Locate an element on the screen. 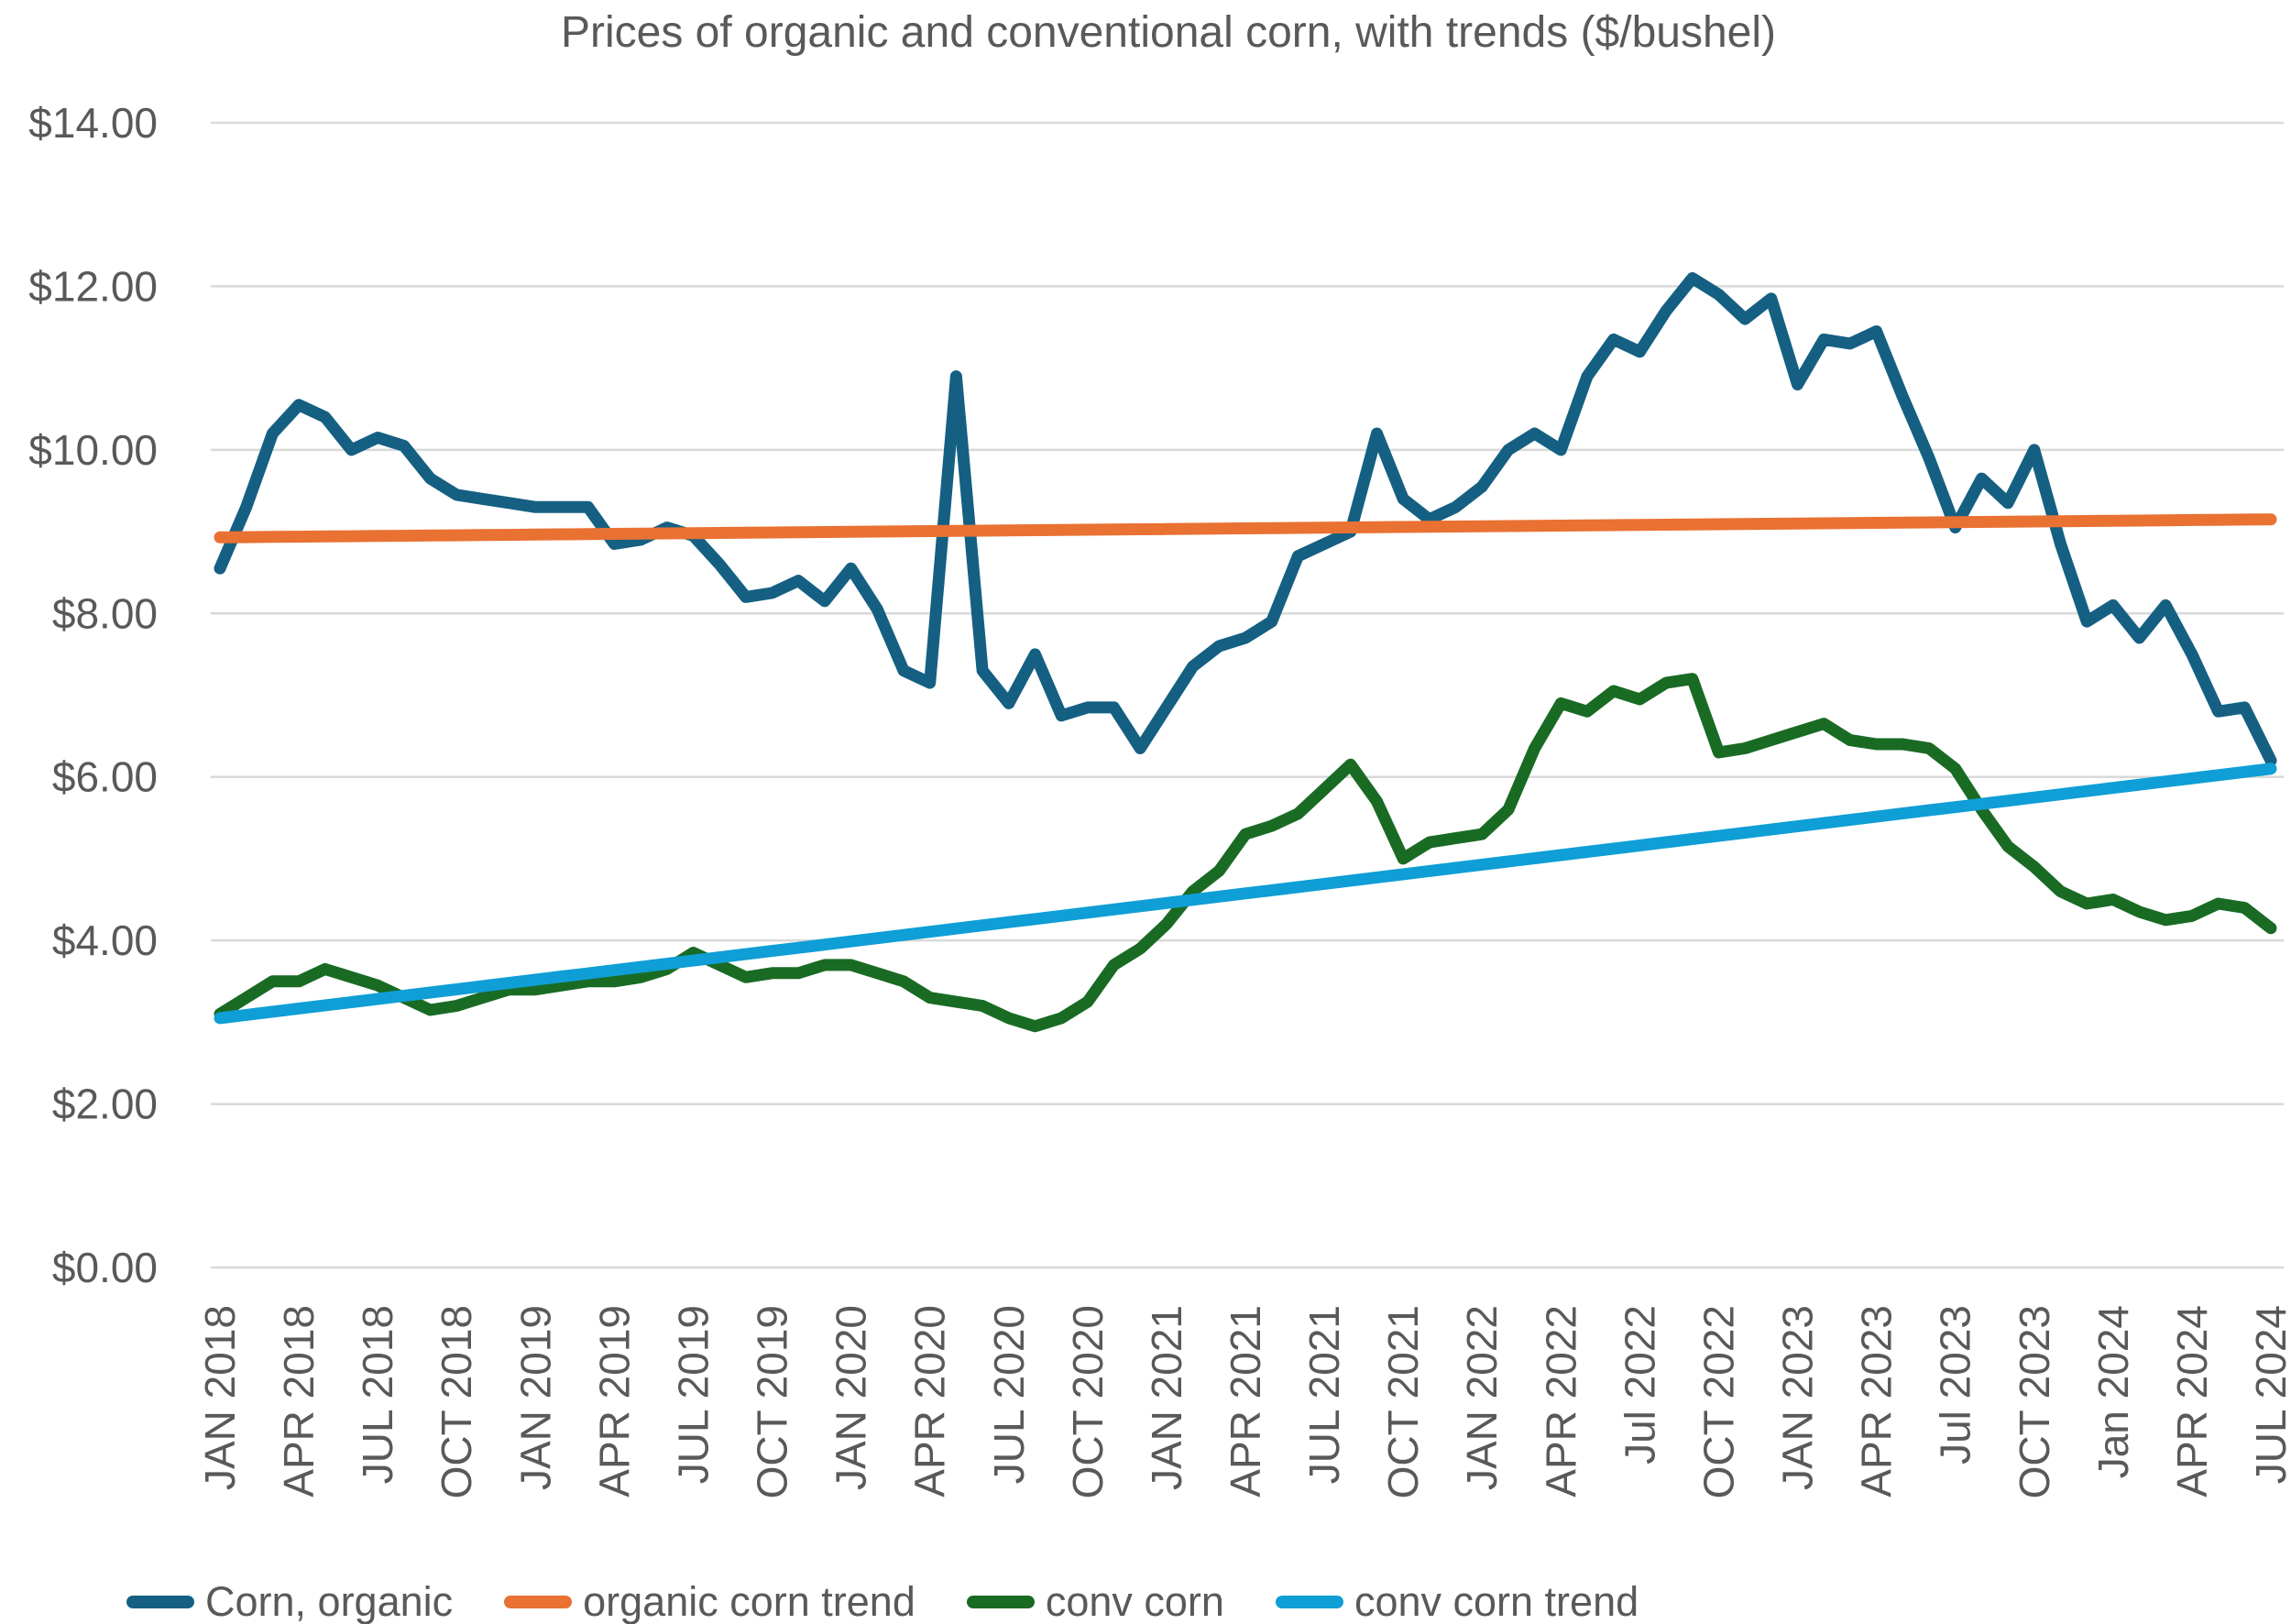 This screenshot has width=2291, height=1624. x-axis-tick-label: APR 2022 is located at coordinates (1561, 1401).